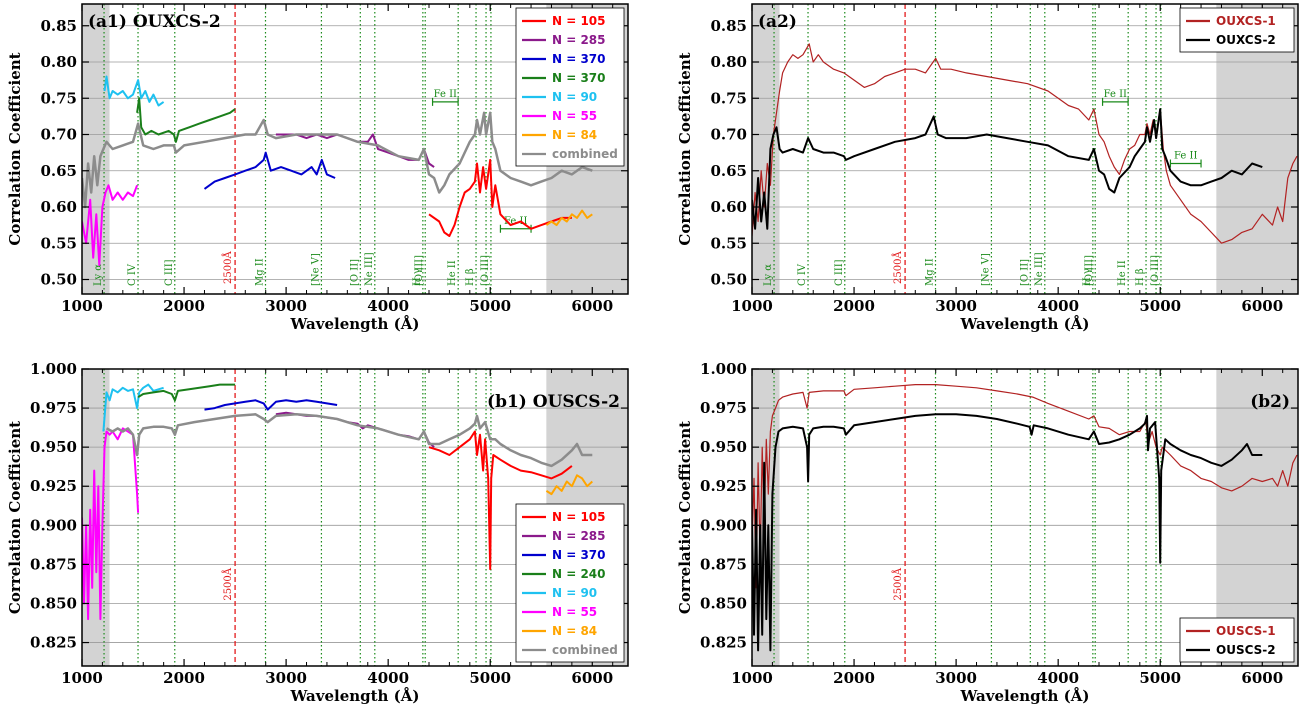  What do you see at coordinates (354, 272) in the screenshot?
I see `emission-line-label: [O II]` at bounding box center [354, 272].